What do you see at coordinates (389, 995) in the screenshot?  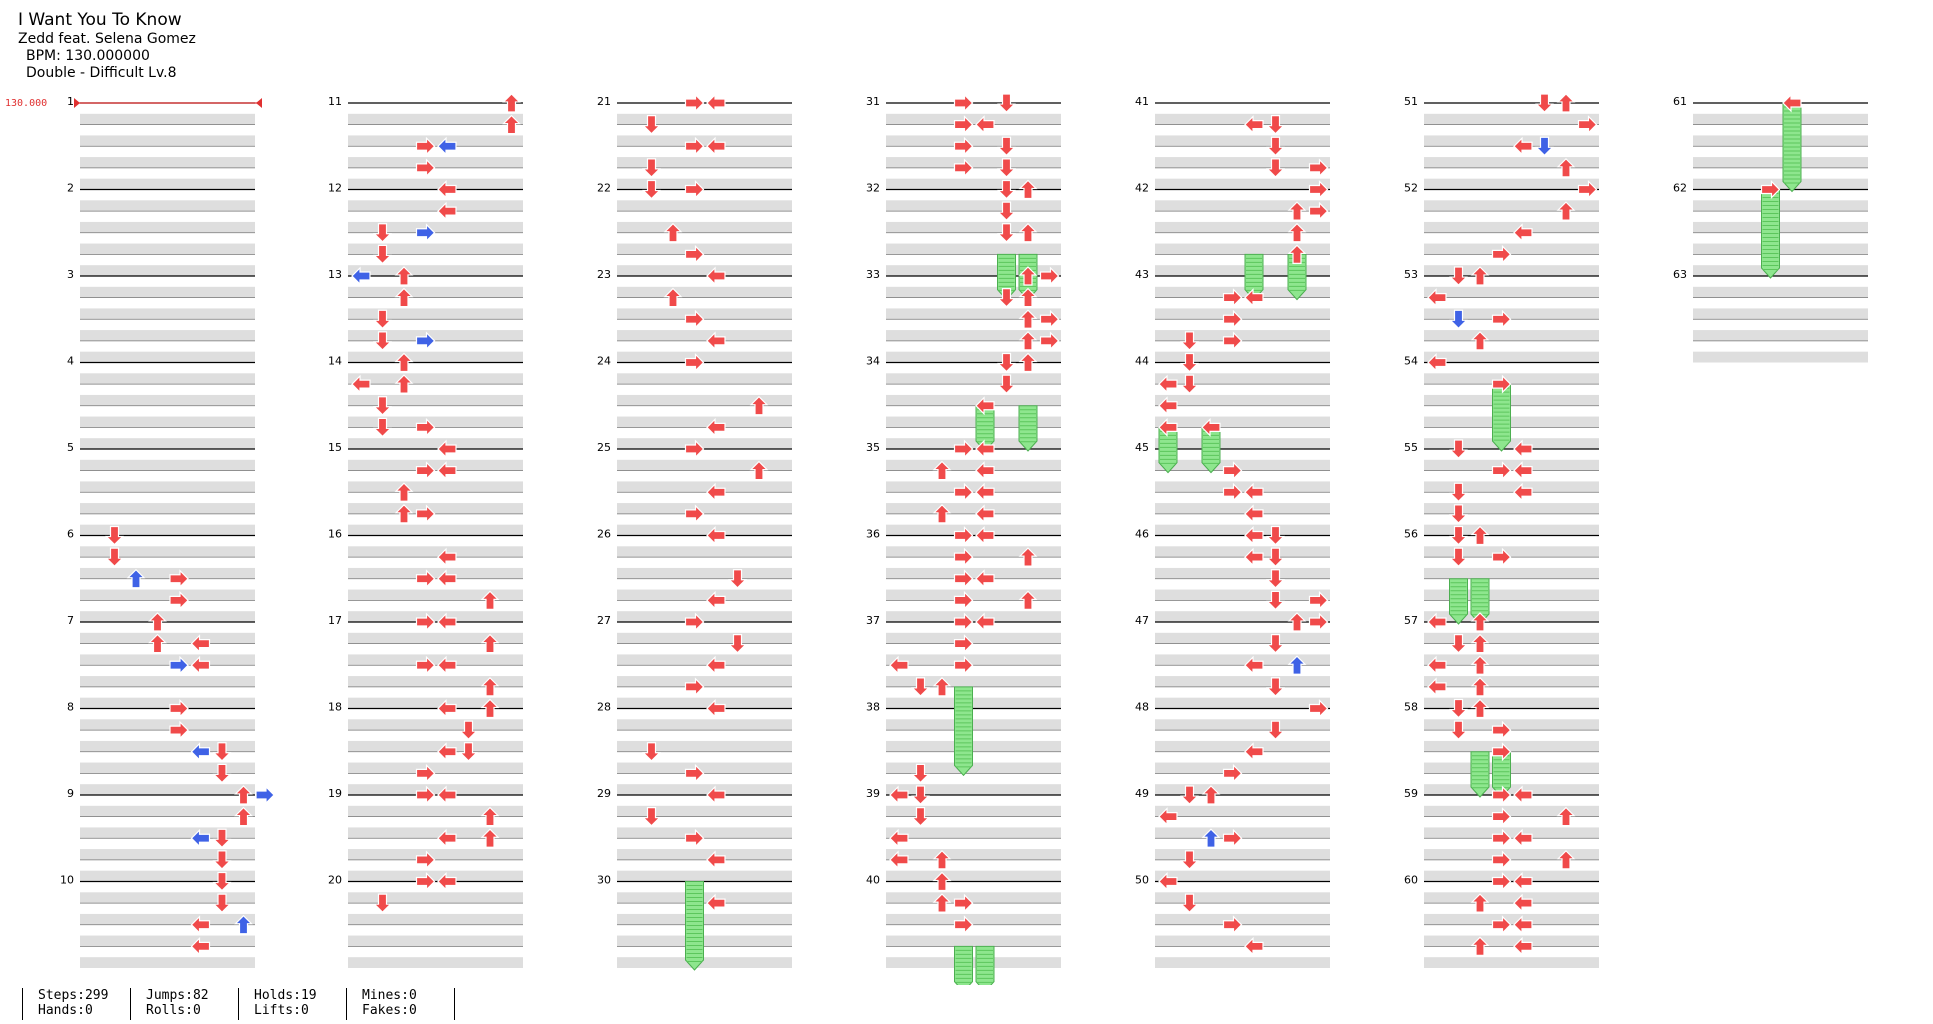 I see `stat-mines: Mines:0` at bounding box center [389, 995].